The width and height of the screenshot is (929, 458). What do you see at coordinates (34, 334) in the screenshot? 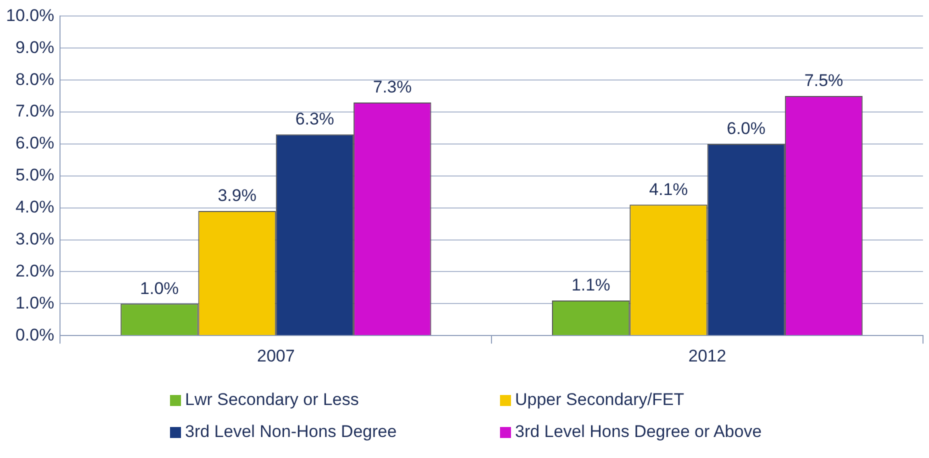
I see `y-tick-label: 0.0%` at bounding box center [34, 334].